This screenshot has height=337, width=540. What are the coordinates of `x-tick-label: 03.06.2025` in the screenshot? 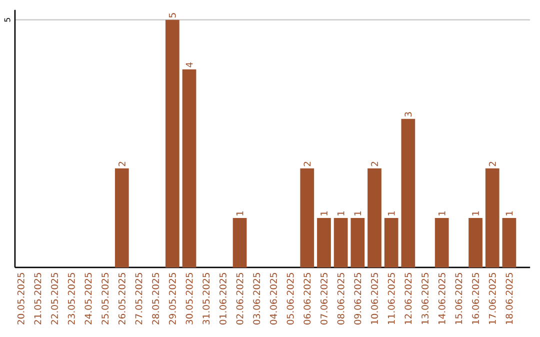 It's located at (256, 299).